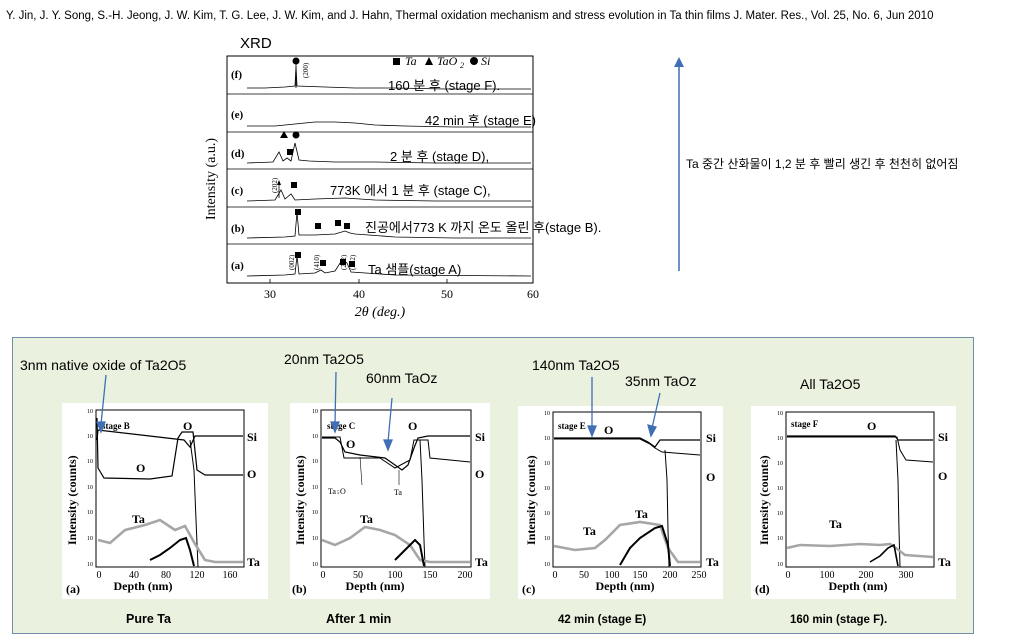 The width and height of the screenshot is (1026, 640). I want to click on ta-410-label: (410), so click(317, 262).